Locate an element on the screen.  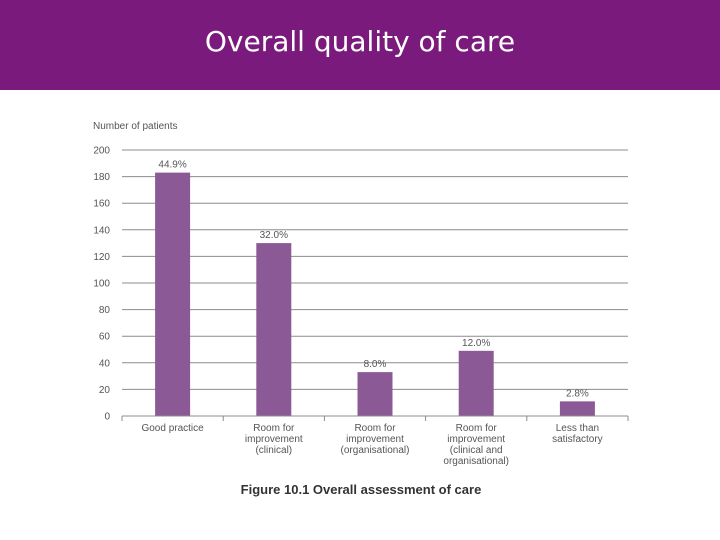
y-tick-label: 200 is located at coordinates (101, 151).